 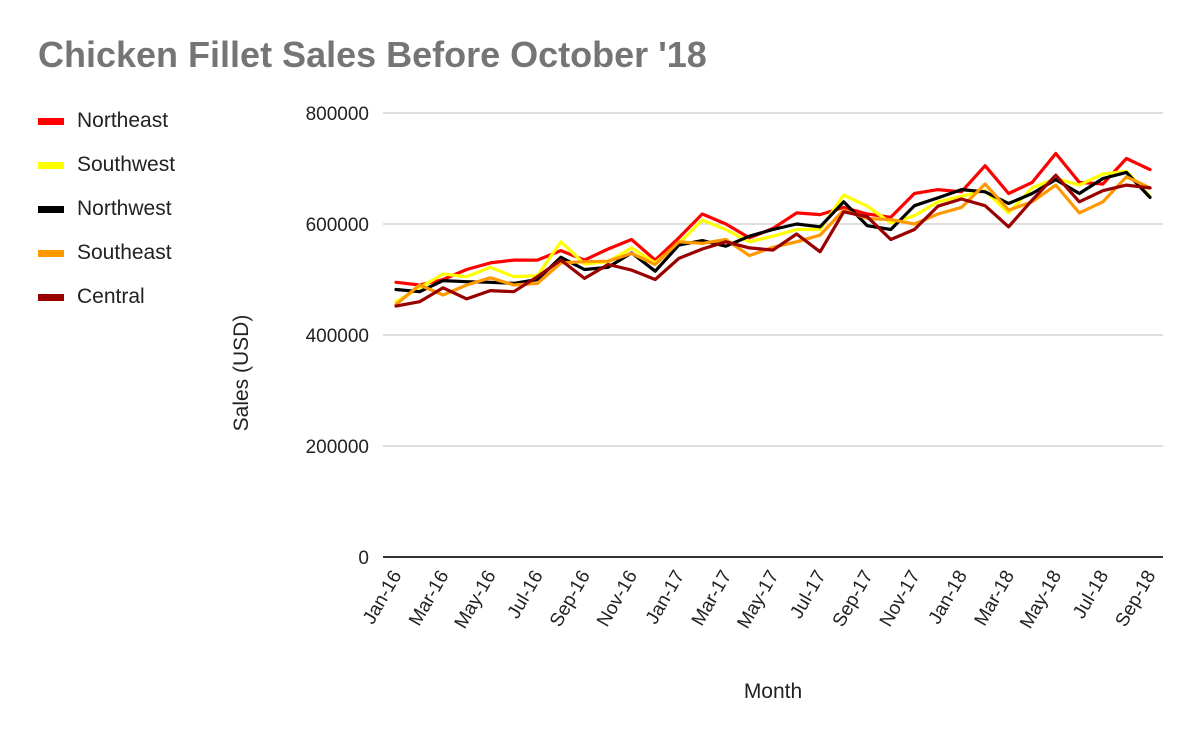 What do you see at coordinates (337, 447) in the screenshot?
I see `y-tick-label: 200000` at bounding box center [337, 447].